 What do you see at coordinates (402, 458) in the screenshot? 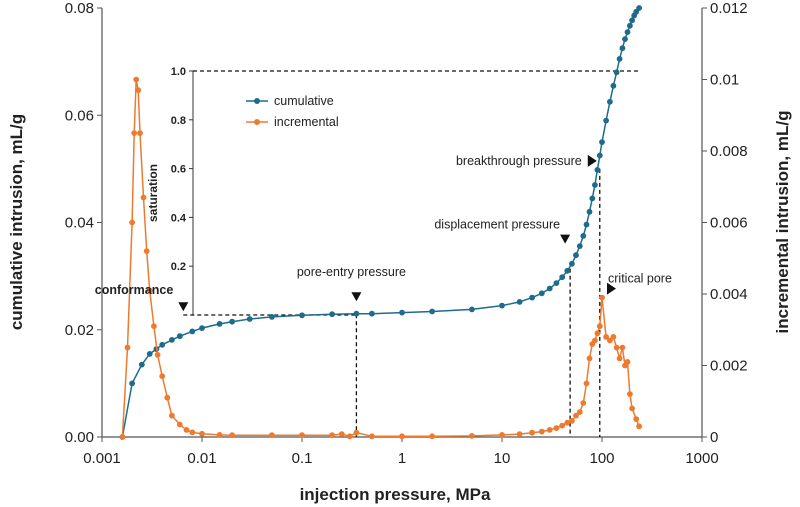
I see `x-tick-label: 1` at bounding box center [402, 458].